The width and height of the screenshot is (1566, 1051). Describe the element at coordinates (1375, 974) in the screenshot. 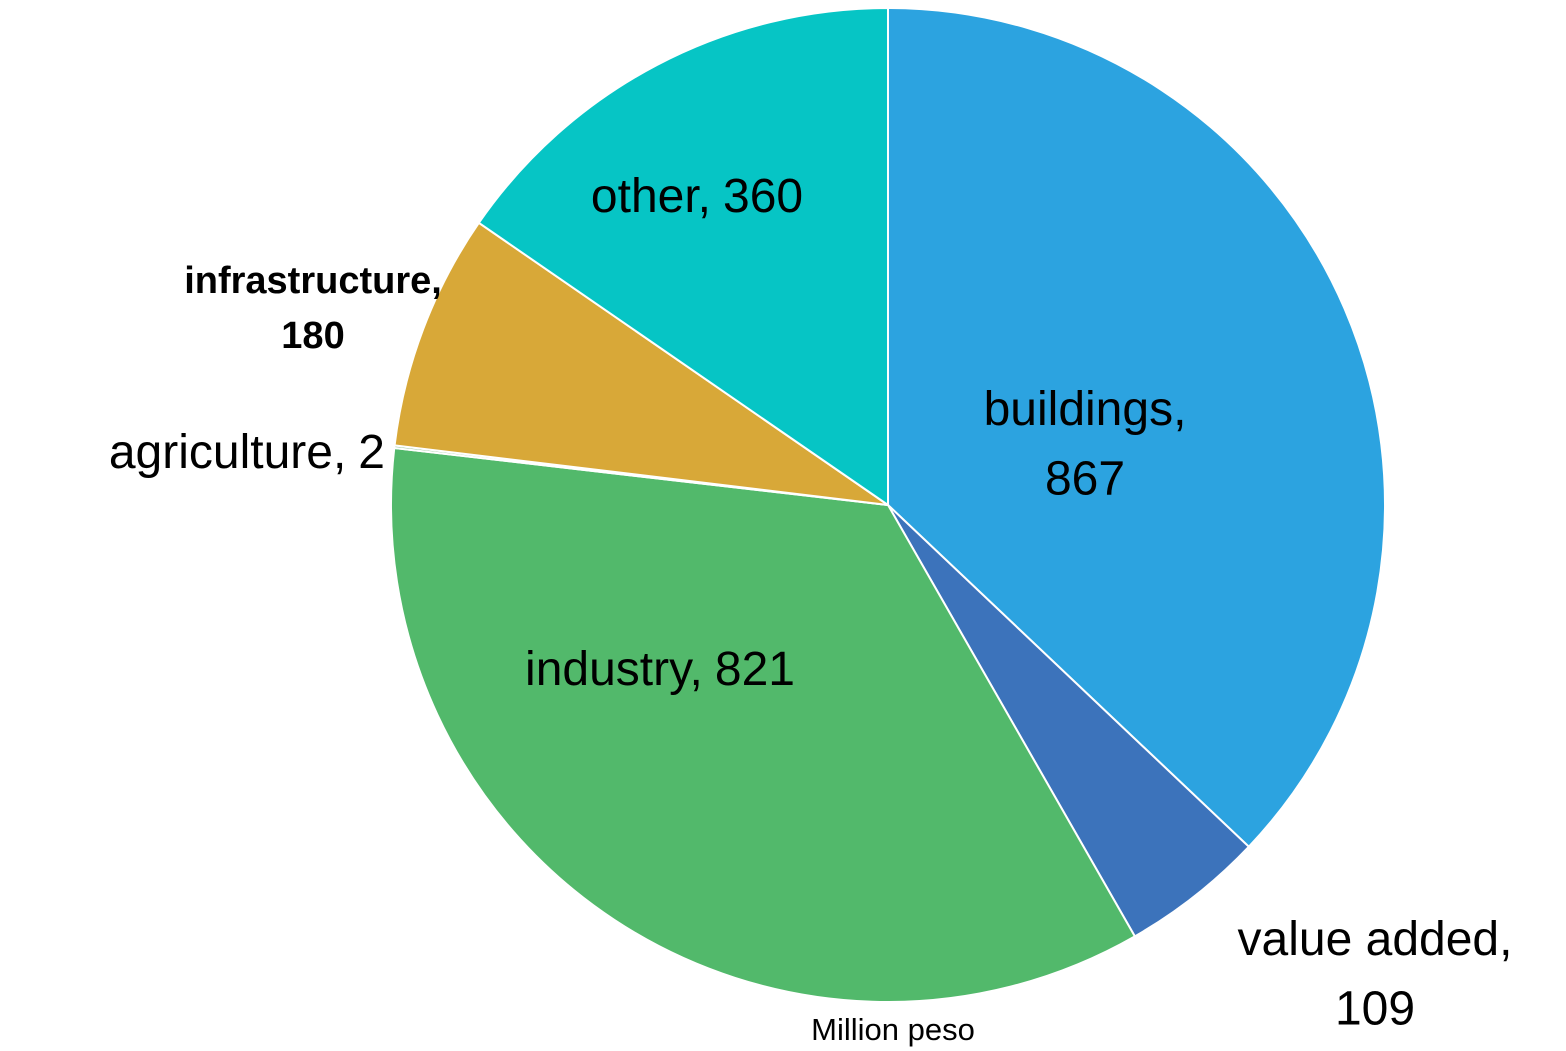

I see `data-label: value added, 109` at that location.